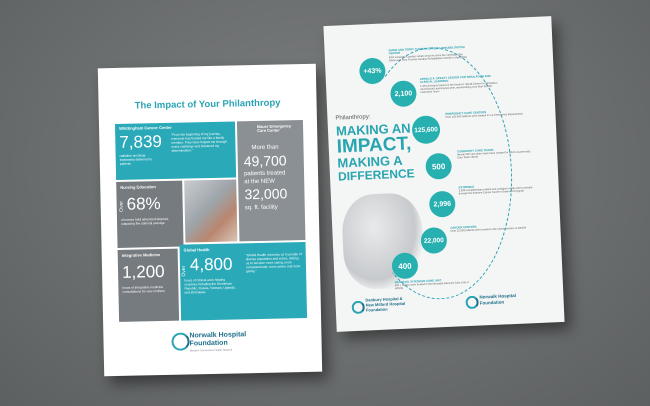  Describe the element at coordinates (143, 271) in the screenshot. I see `integrative-stat: 1,200` at that location.